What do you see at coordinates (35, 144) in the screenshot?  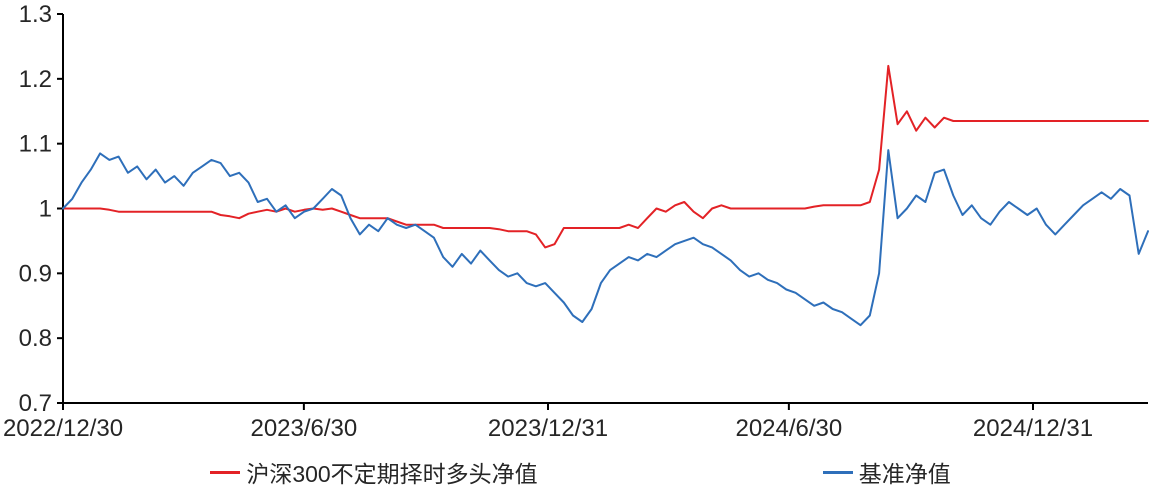 I see `y-tick-label: 1.1` at bounding box center [35, 144].